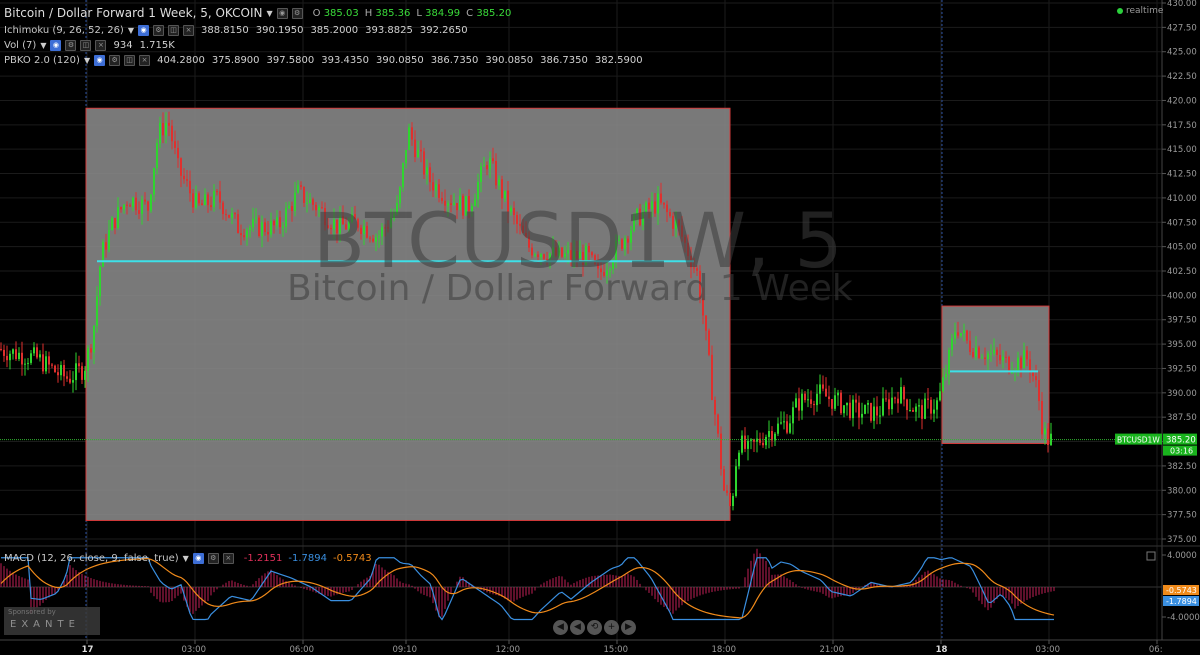  I want to click on indicator-value: 934, so click(123, 45).